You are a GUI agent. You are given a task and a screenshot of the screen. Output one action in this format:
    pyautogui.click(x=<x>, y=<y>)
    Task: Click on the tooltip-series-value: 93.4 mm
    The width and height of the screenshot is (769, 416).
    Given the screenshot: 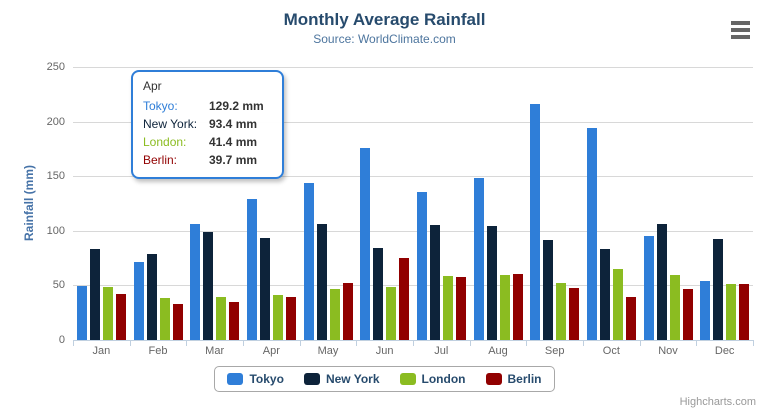 What is the action you would take?
    pyautogui.click(x=233, y=124)
    